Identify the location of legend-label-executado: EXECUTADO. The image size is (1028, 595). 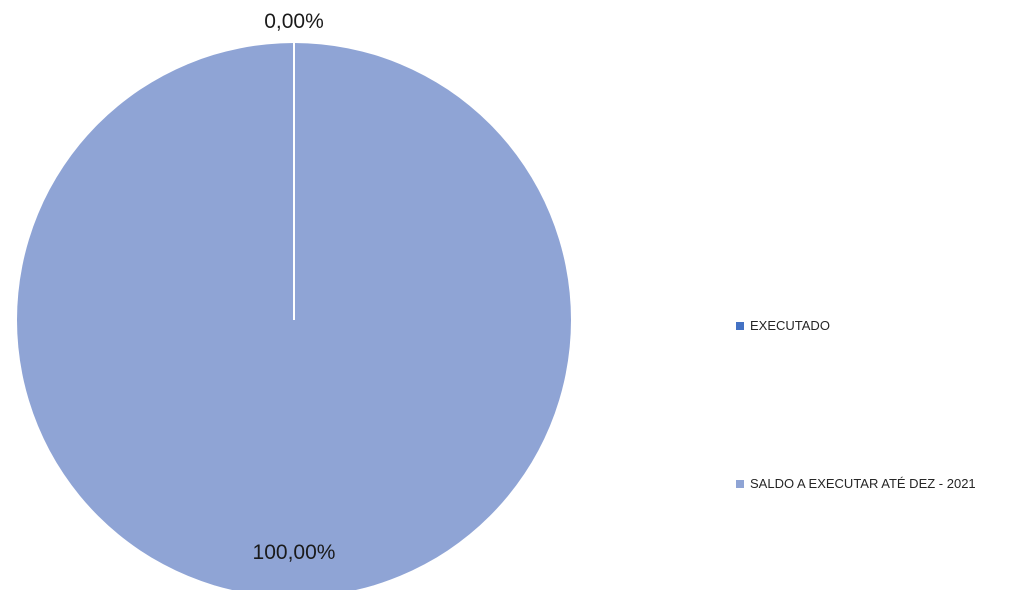
(790, 325).